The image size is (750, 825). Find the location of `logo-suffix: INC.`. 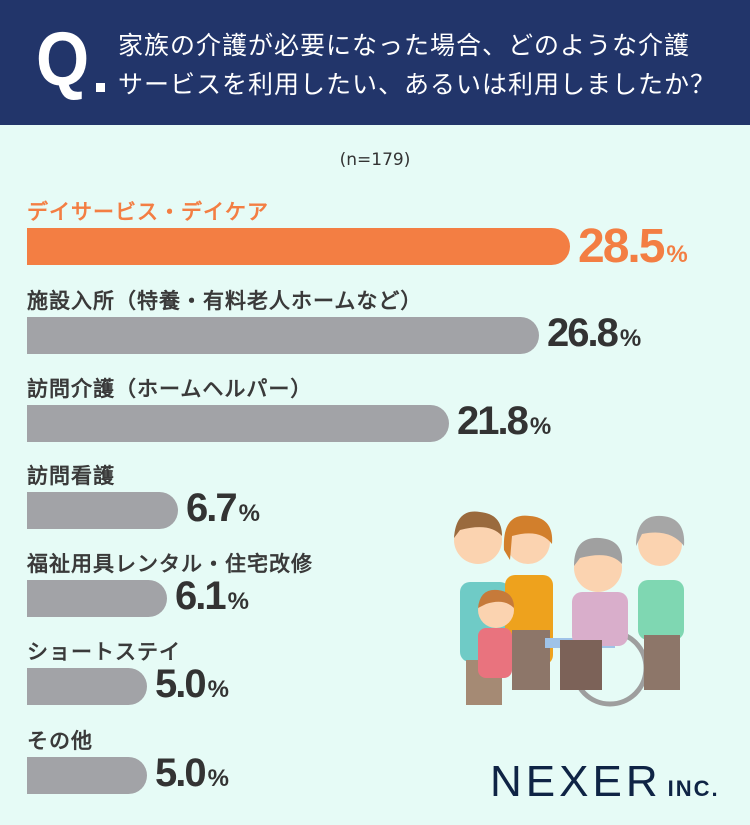

logo-suffix: INC. is located at coordinates (693, 788).